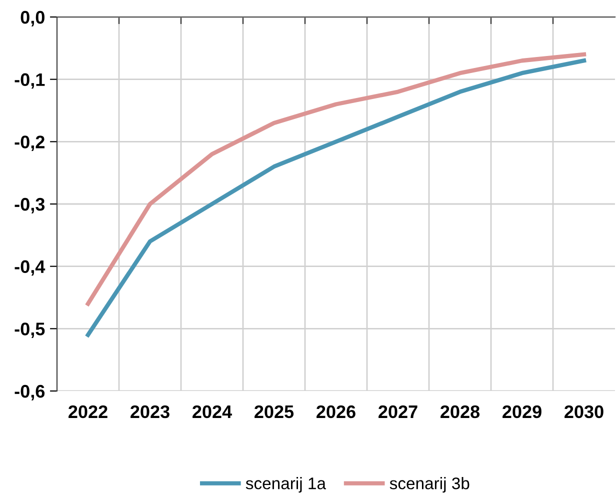 This screenshot has height=500, width=616. I want to click on y-tick-label: -0,4, so click(30, 268).